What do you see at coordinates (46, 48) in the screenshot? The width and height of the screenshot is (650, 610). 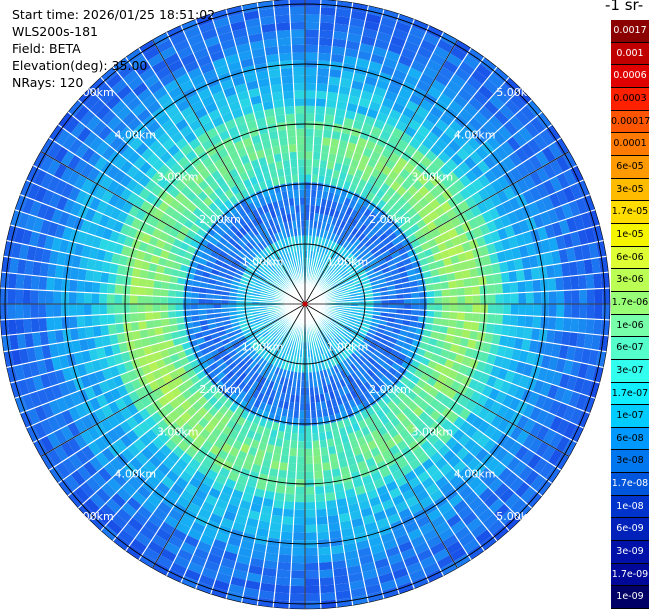 I see `field-name: Field: BETA` at bounding box center [46, 48].